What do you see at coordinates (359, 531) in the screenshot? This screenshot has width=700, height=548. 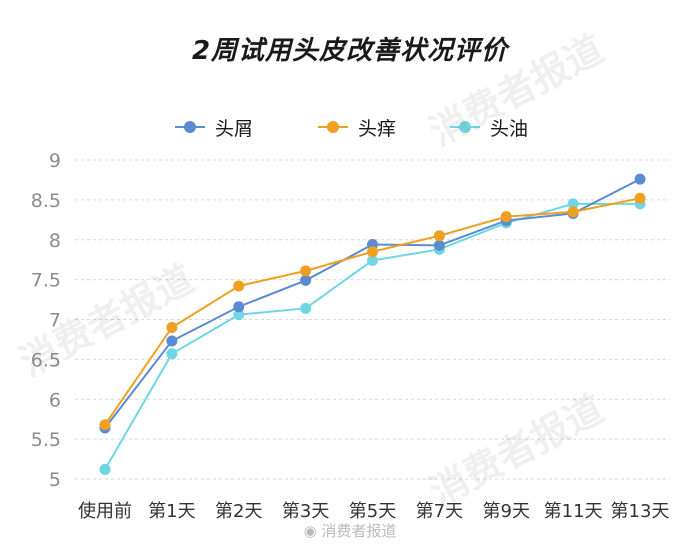 I see `footer-watermark-text: 消费者报道` at bounding box center [359, 531].